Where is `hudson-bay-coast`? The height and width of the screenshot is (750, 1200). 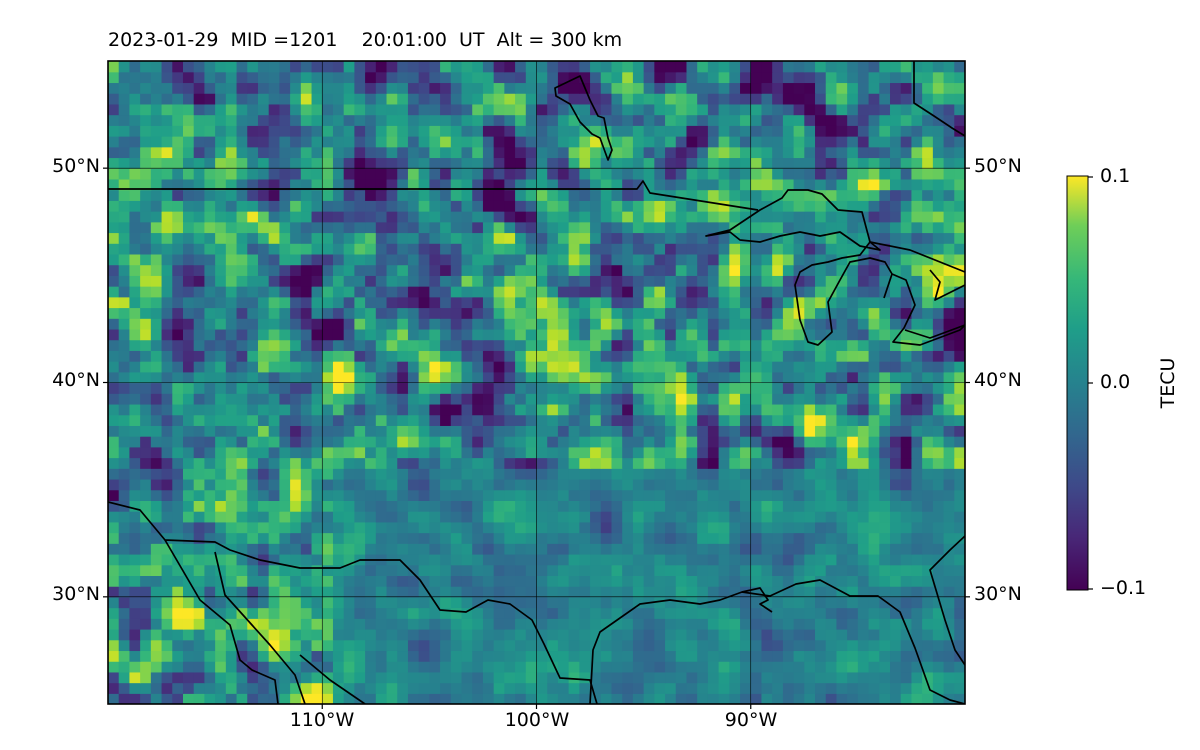 hudson-bay-coast is located at coordinates (583, 118).